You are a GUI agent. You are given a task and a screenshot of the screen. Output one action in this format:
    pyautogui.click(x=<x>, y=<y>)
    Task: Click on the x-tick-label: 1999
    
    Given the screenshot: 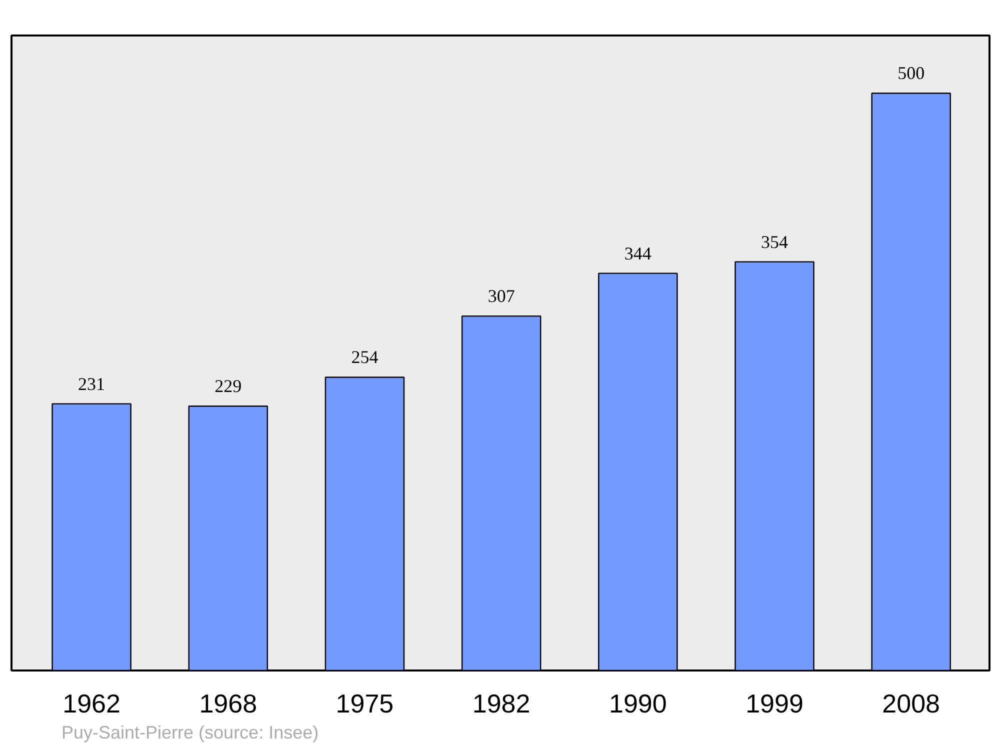 What is the action you would take?
    pyautogui.click(x=775, y=703)
    